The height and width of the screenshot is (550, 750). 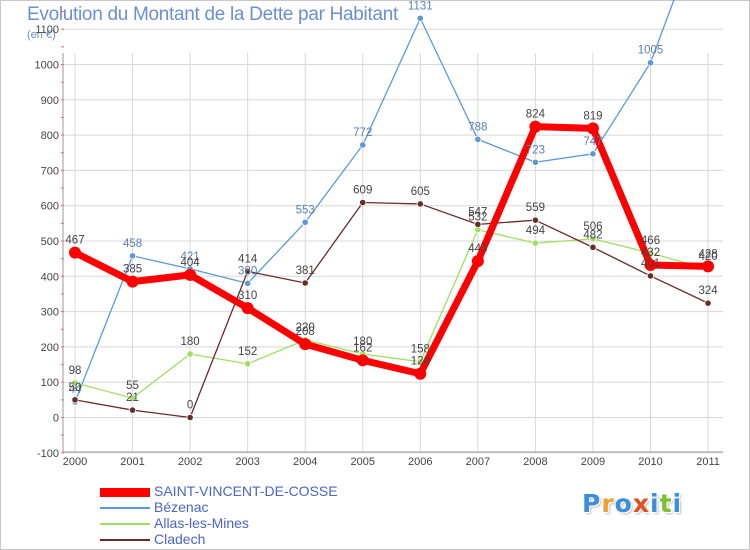 What do you see at coordinates (707, 257) in the screenshot?
I see `data-label: 420` at bounding box center [707, 257].